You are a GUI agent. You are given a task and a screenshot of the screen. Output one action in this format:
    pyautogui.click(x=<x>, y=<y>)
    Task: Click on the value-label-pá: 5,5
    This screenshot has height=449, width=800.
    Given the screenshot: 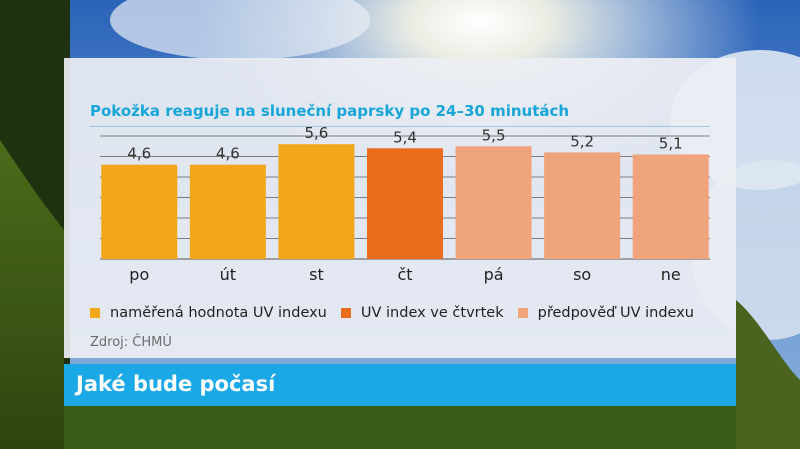 What is the action you would take?
    pyautogui.click(x=494, y=135)
    